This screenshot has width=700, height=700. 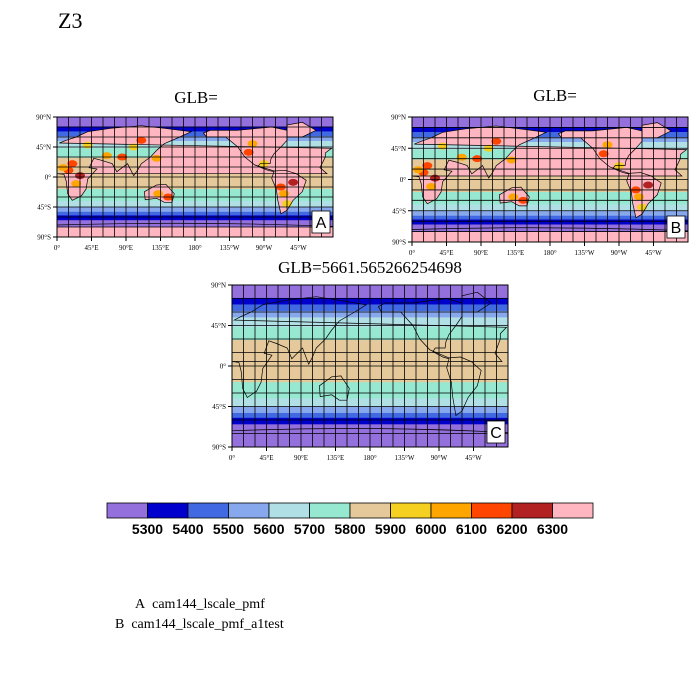 I want to click on case-name: cam144_lscale_pmf_a1test, so click(x=207, y=624).